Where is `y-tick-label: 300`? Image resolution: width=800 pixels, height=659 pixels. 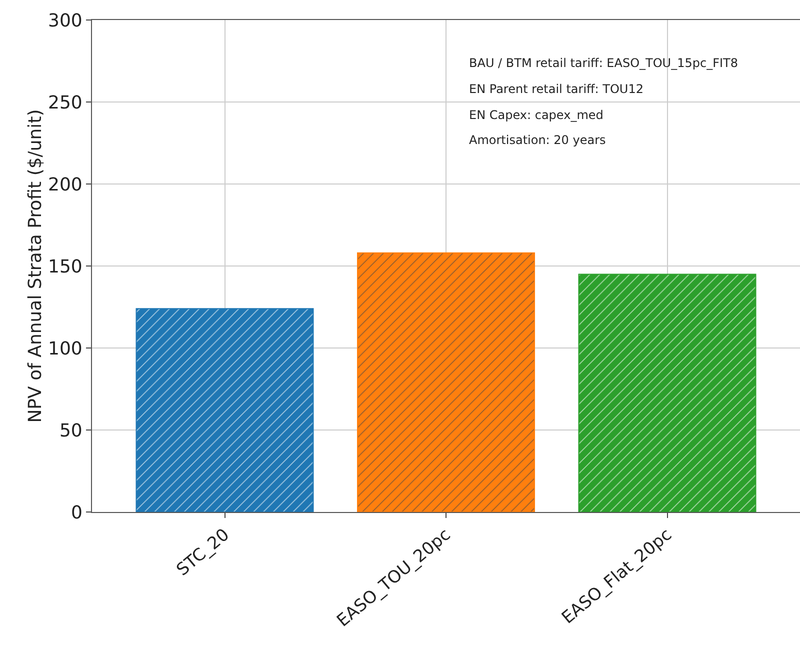
y-tick-label: 300 is located at coordinates (65, 21).